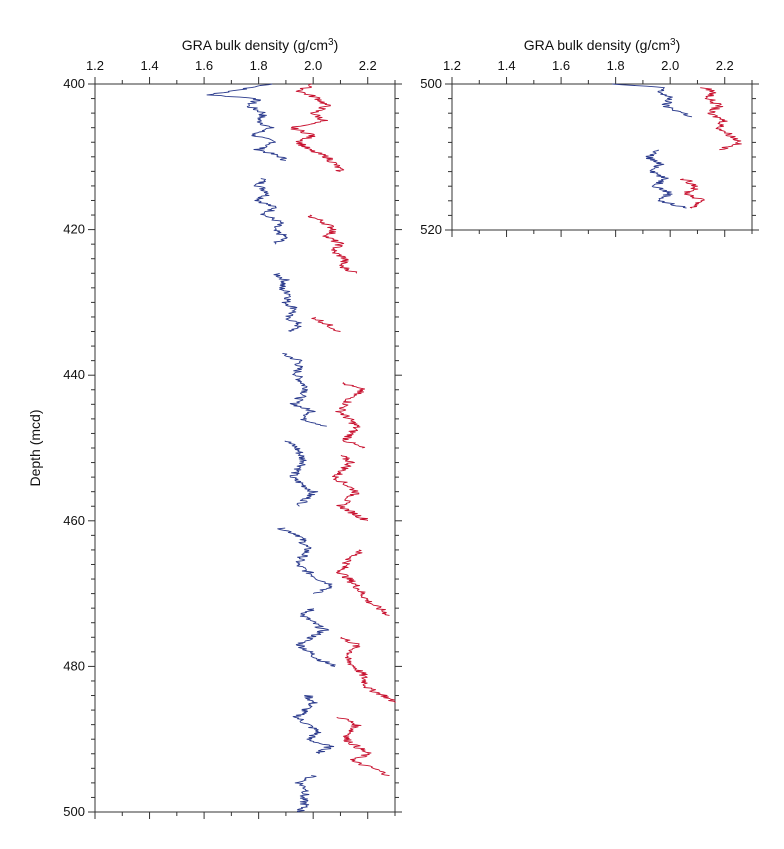  I want to click on x-axis-title-left: GRA bulk density (g/cm3), so click(260, 45).